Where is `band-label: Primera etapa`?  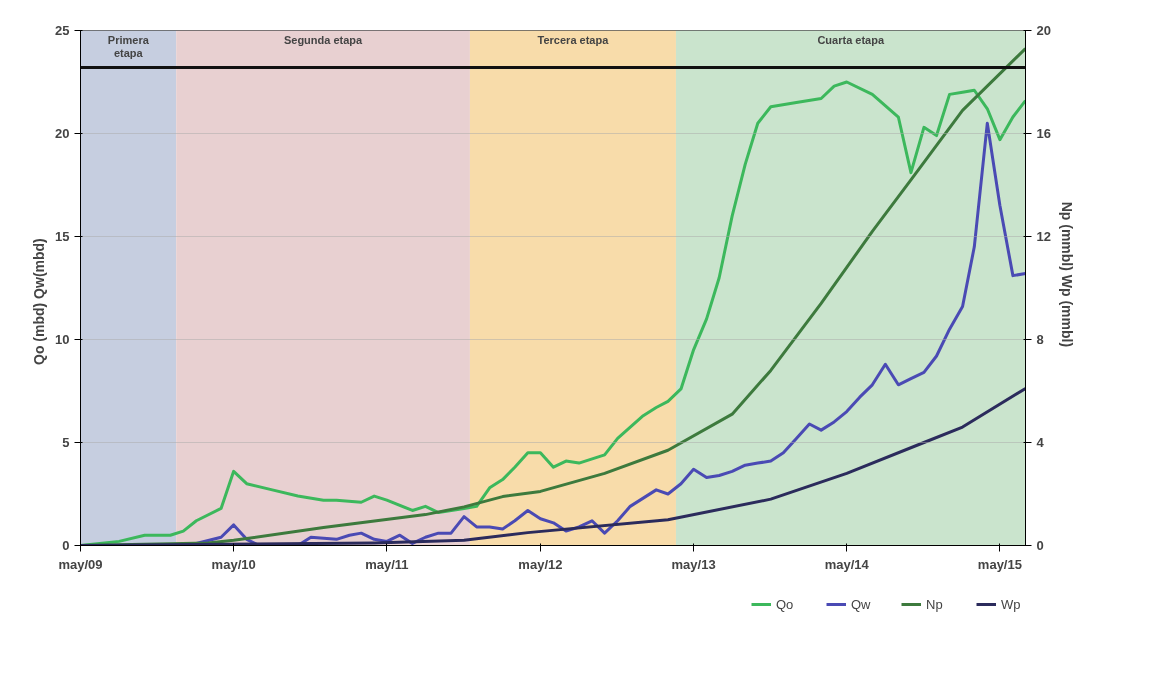
band-label: Primera etapa is located at coordinates (128, 46).